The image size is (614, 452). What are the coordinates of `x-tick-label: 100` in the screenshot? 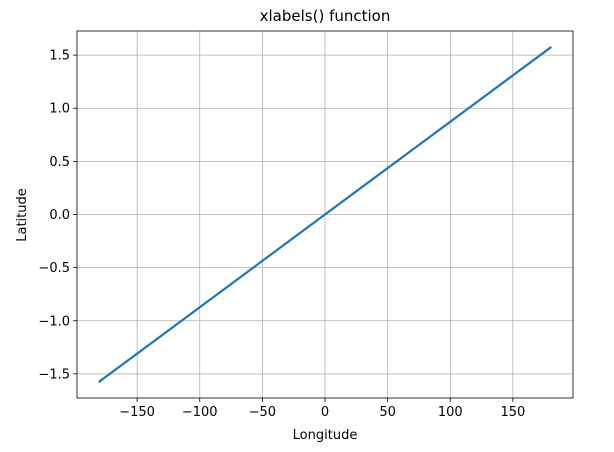 It's located at (450, 412).